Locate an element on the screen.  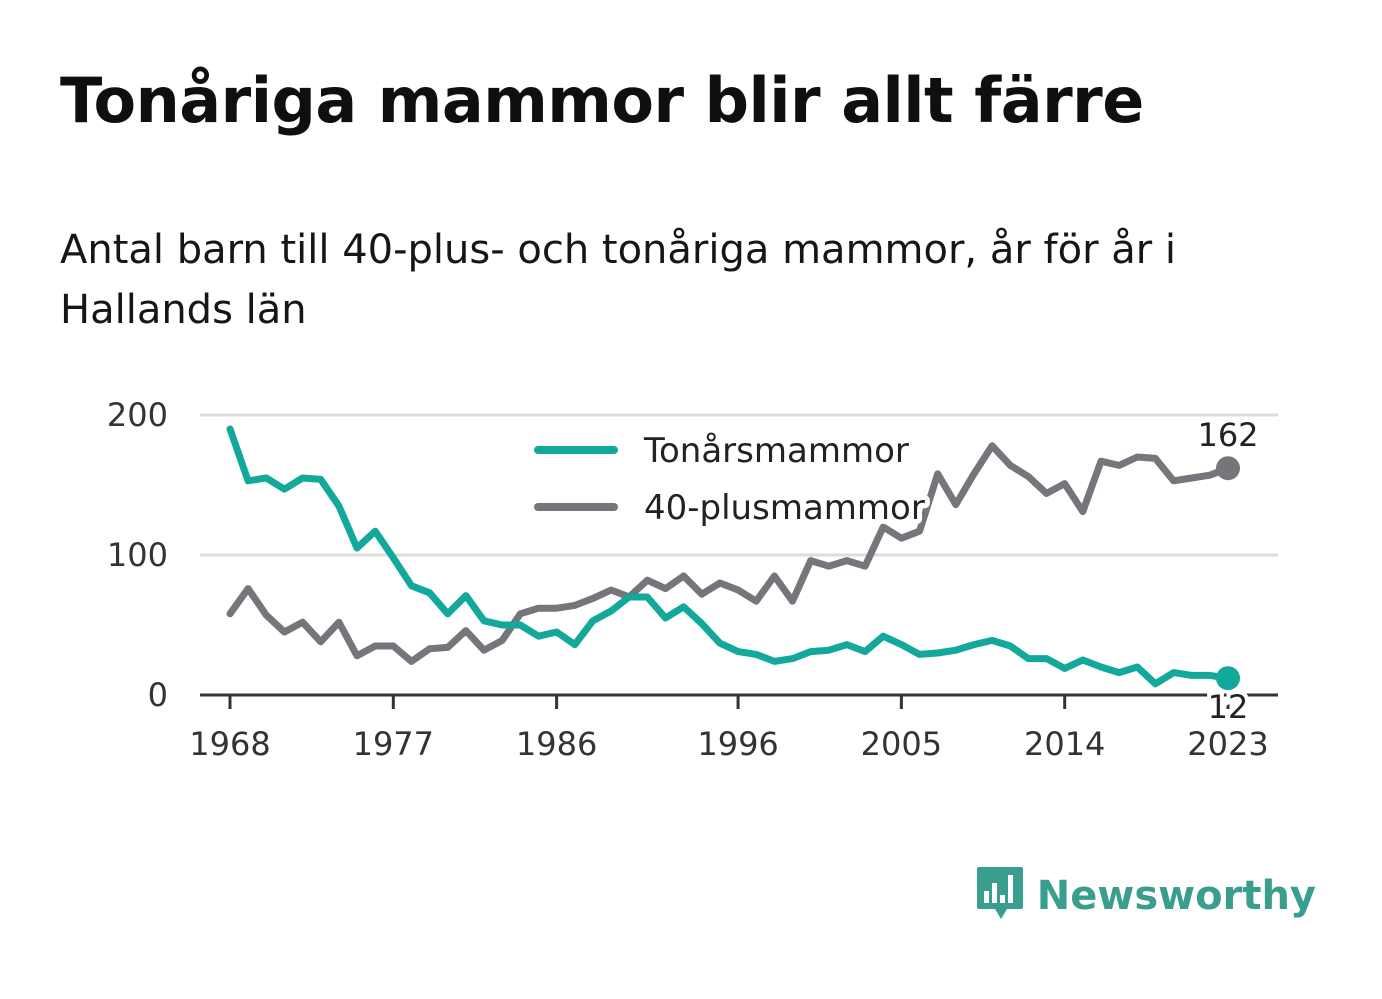
legend-label-halo-ton-rsmammor: Tonårsmammor is located at coordinates (776, 451).